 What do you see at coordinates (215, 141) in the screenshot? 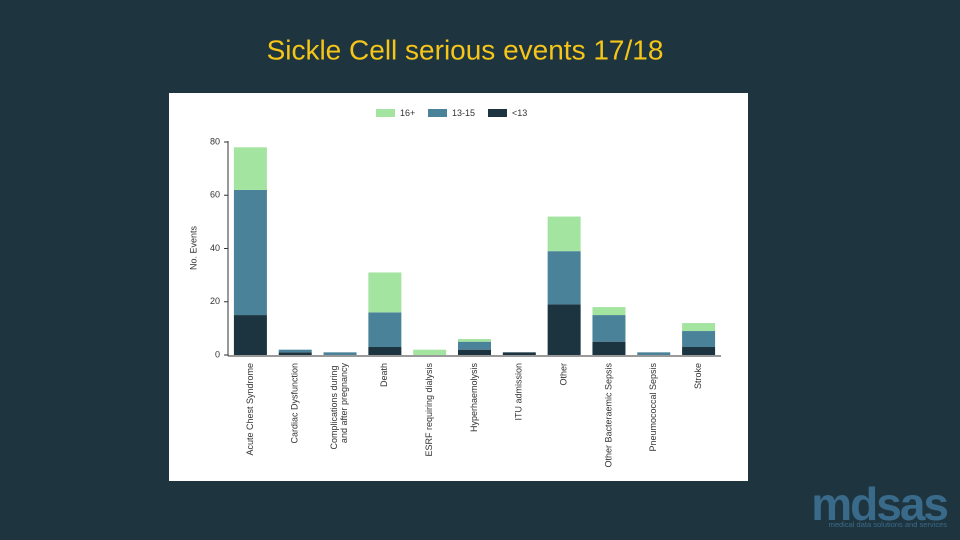
I see `y-tick-label: 80` at bounding box center [215, 141].